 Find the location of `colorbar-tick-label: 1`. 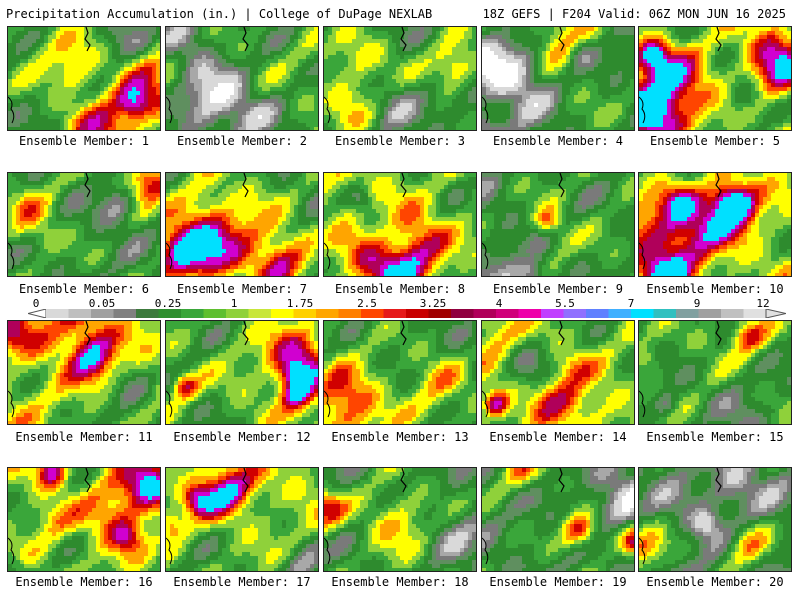

colorbar-tick-label: 1 is located at coordinates (234, 303).